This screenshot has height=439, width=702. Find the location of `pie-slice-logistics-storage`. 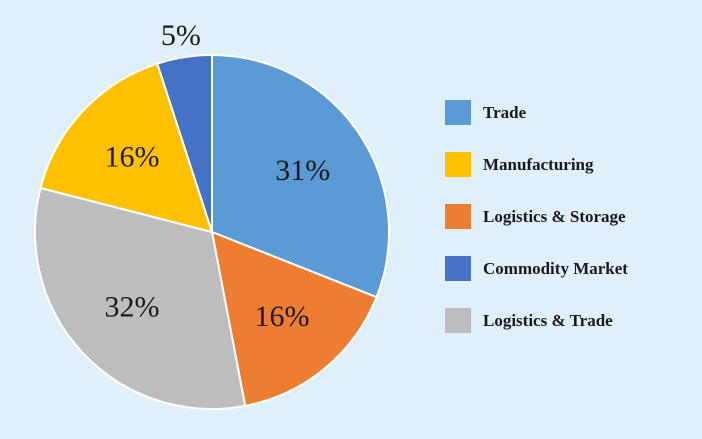

pie-slice-logistics-storage is located at coordinates (294, 319).